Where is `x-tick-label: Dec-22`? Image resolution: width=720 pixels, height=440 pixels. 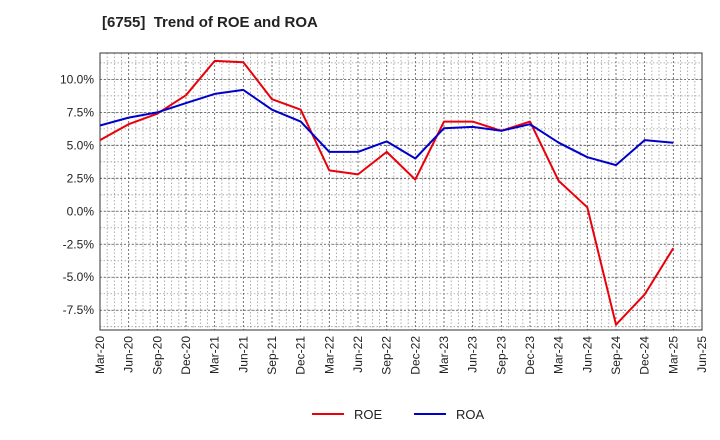 x-tick-label: Dec-22 is located at coordinates (415, 355).